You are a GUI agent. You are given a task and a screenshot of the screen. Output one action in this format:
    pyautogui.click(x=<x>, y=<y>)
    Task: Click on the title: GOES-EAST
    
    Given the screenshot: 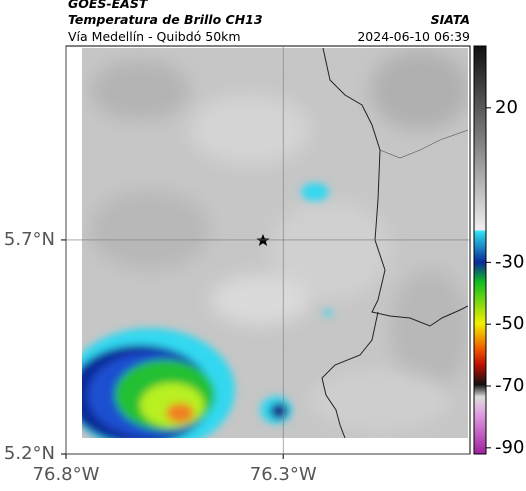 What is the action you would take?
    pyautogui.click(x=108, y=5)
    